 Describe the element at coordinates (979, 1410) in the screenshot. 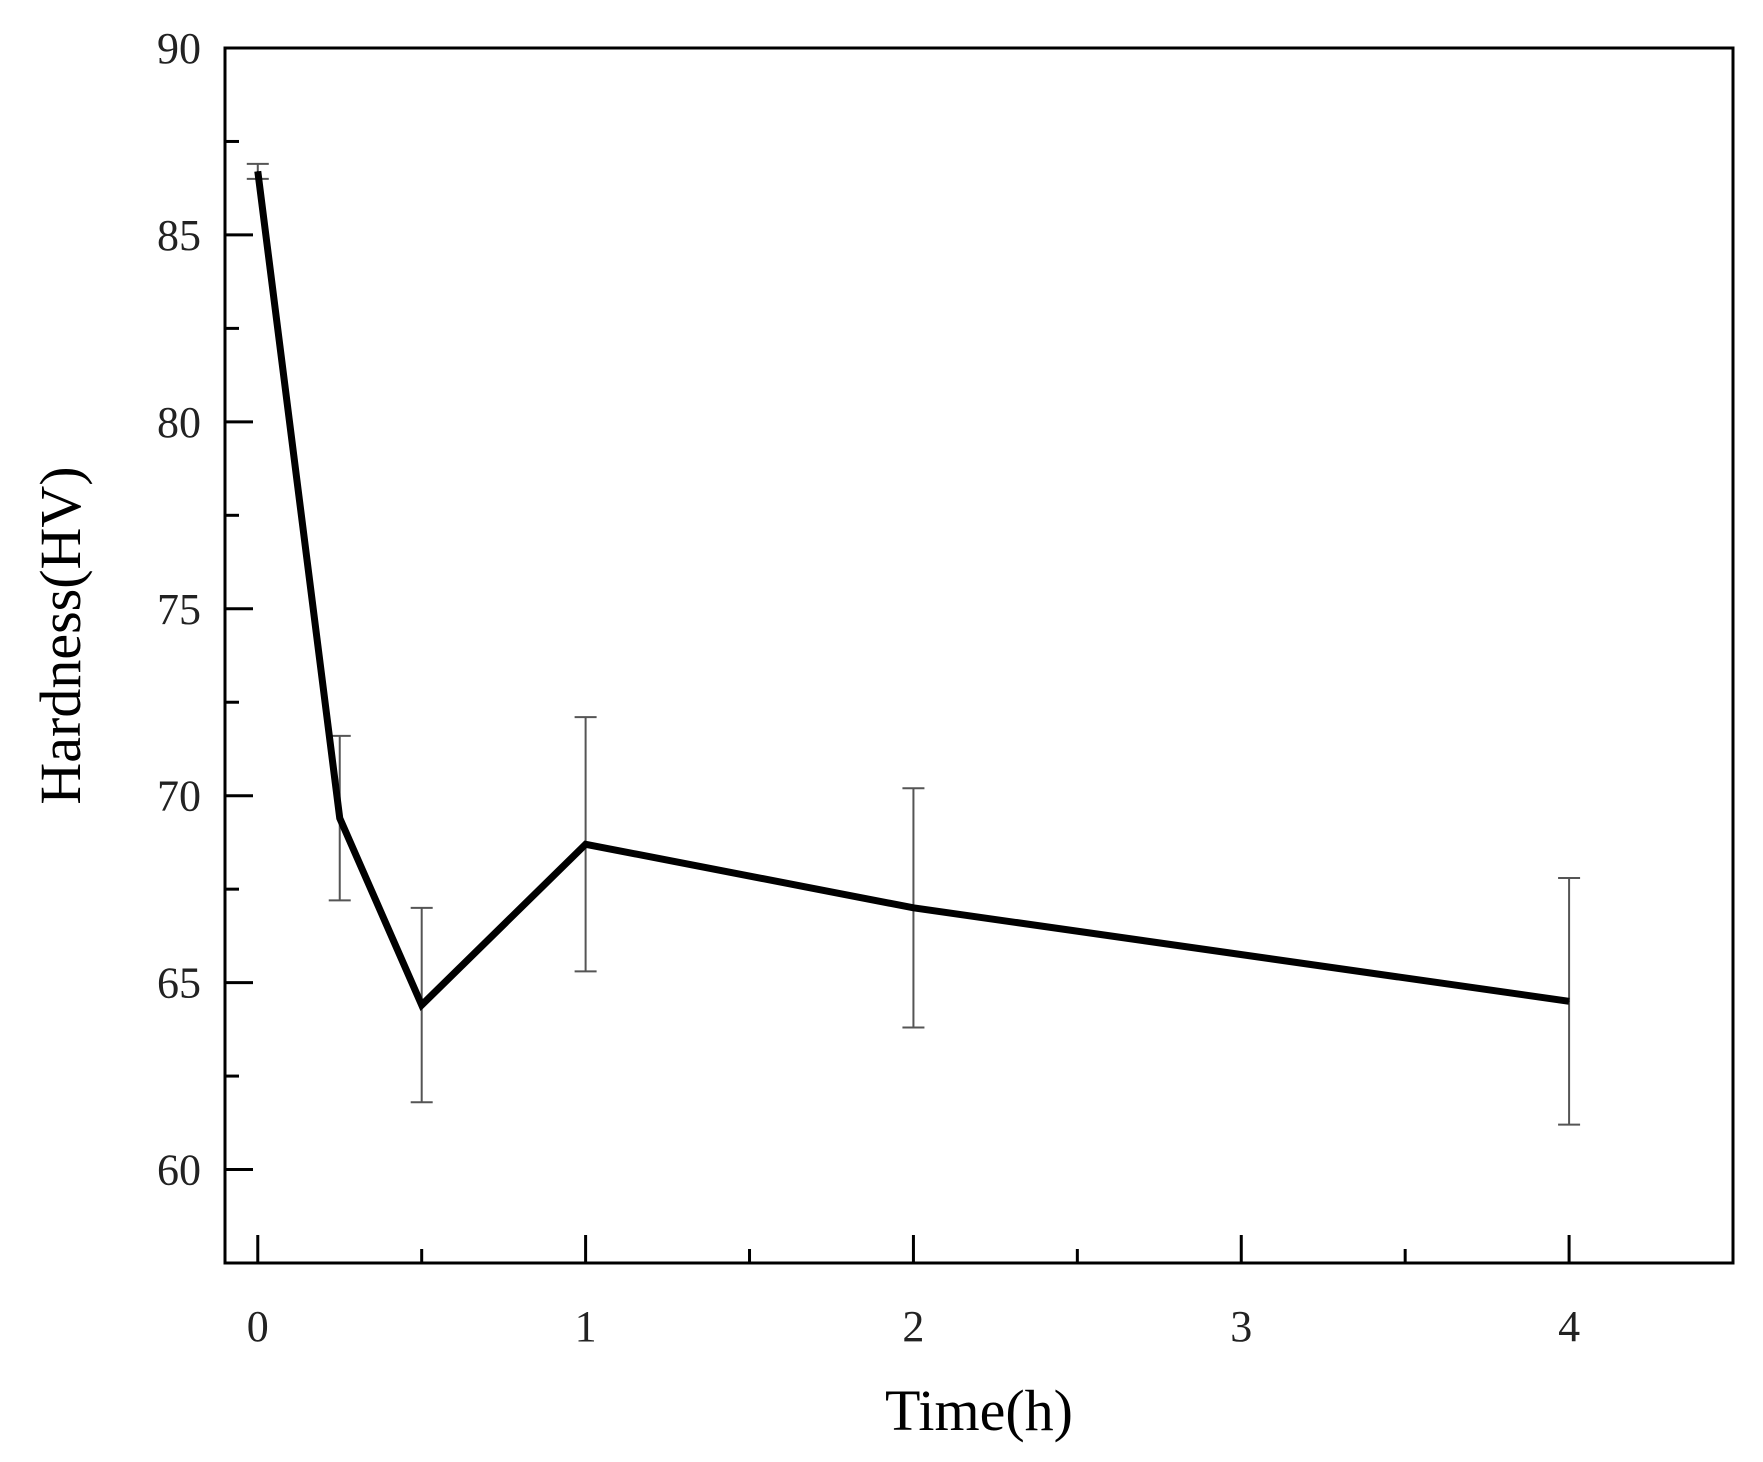

I see `x-axis-title: Time(h)` at that location.